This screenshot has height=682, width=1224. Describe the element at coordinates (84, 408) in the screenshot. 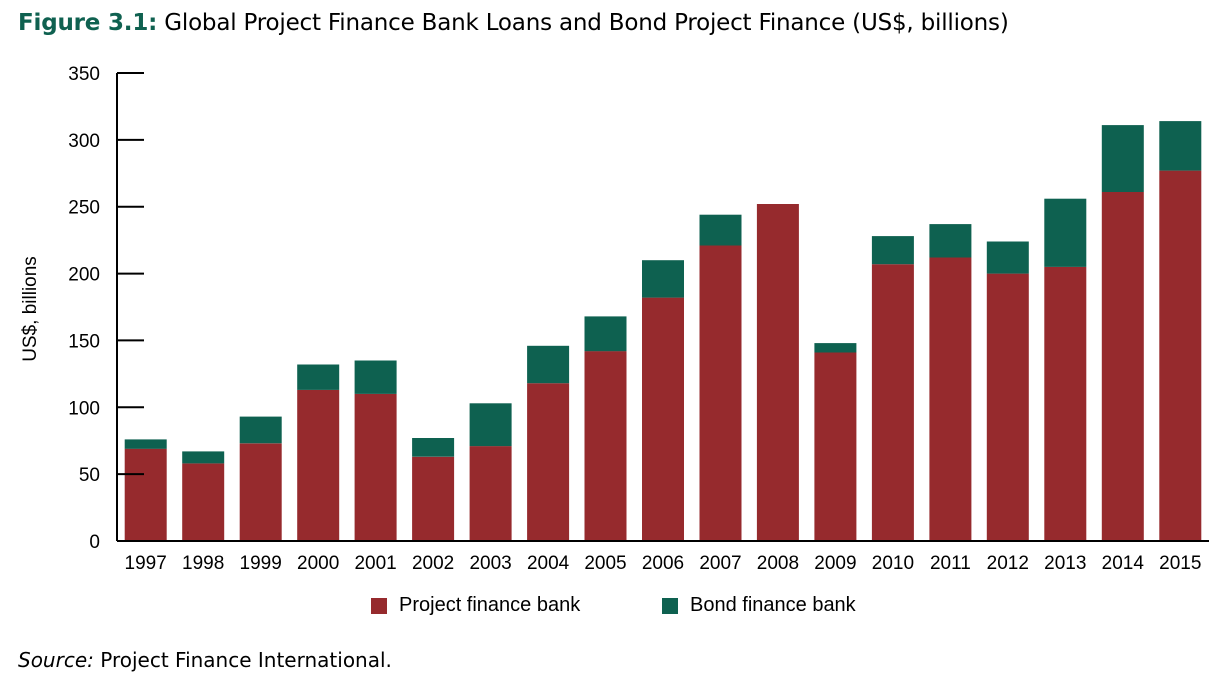

I see `y-tick-label-100: 100` at that location.